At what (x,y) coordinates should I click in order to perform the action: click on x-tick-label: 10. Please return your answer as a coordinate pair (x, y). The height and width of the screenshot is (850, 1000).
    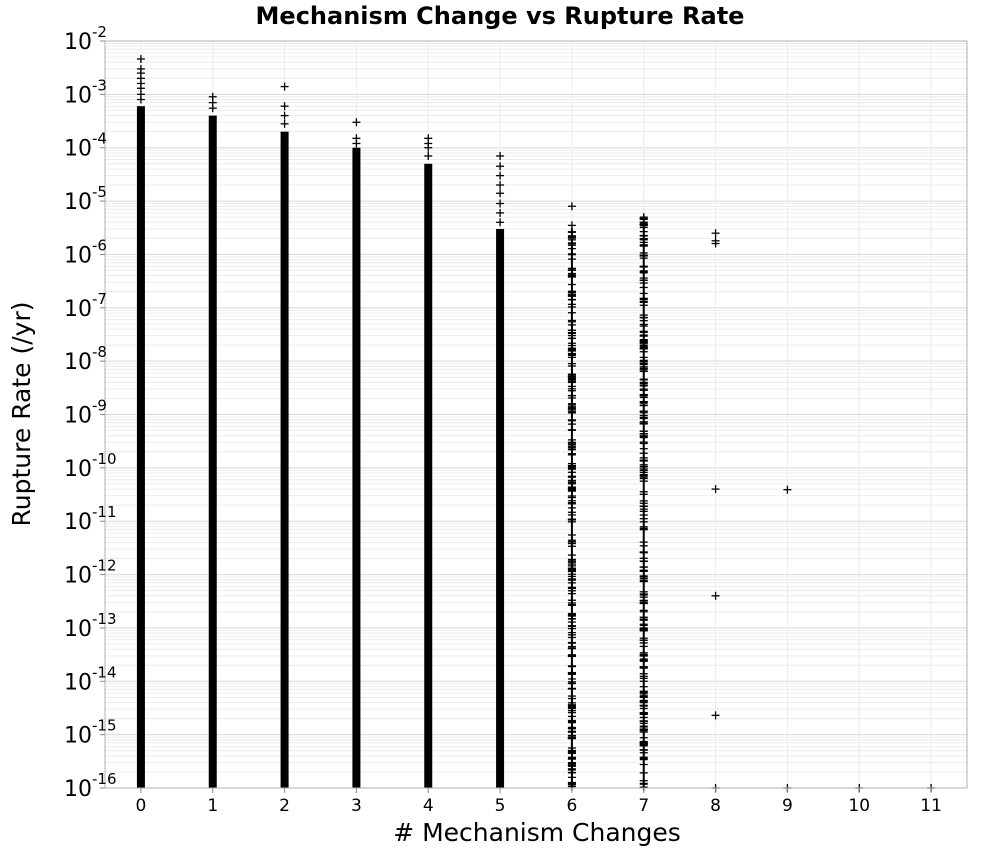
    Looking at the image, I should click on (859, 806).